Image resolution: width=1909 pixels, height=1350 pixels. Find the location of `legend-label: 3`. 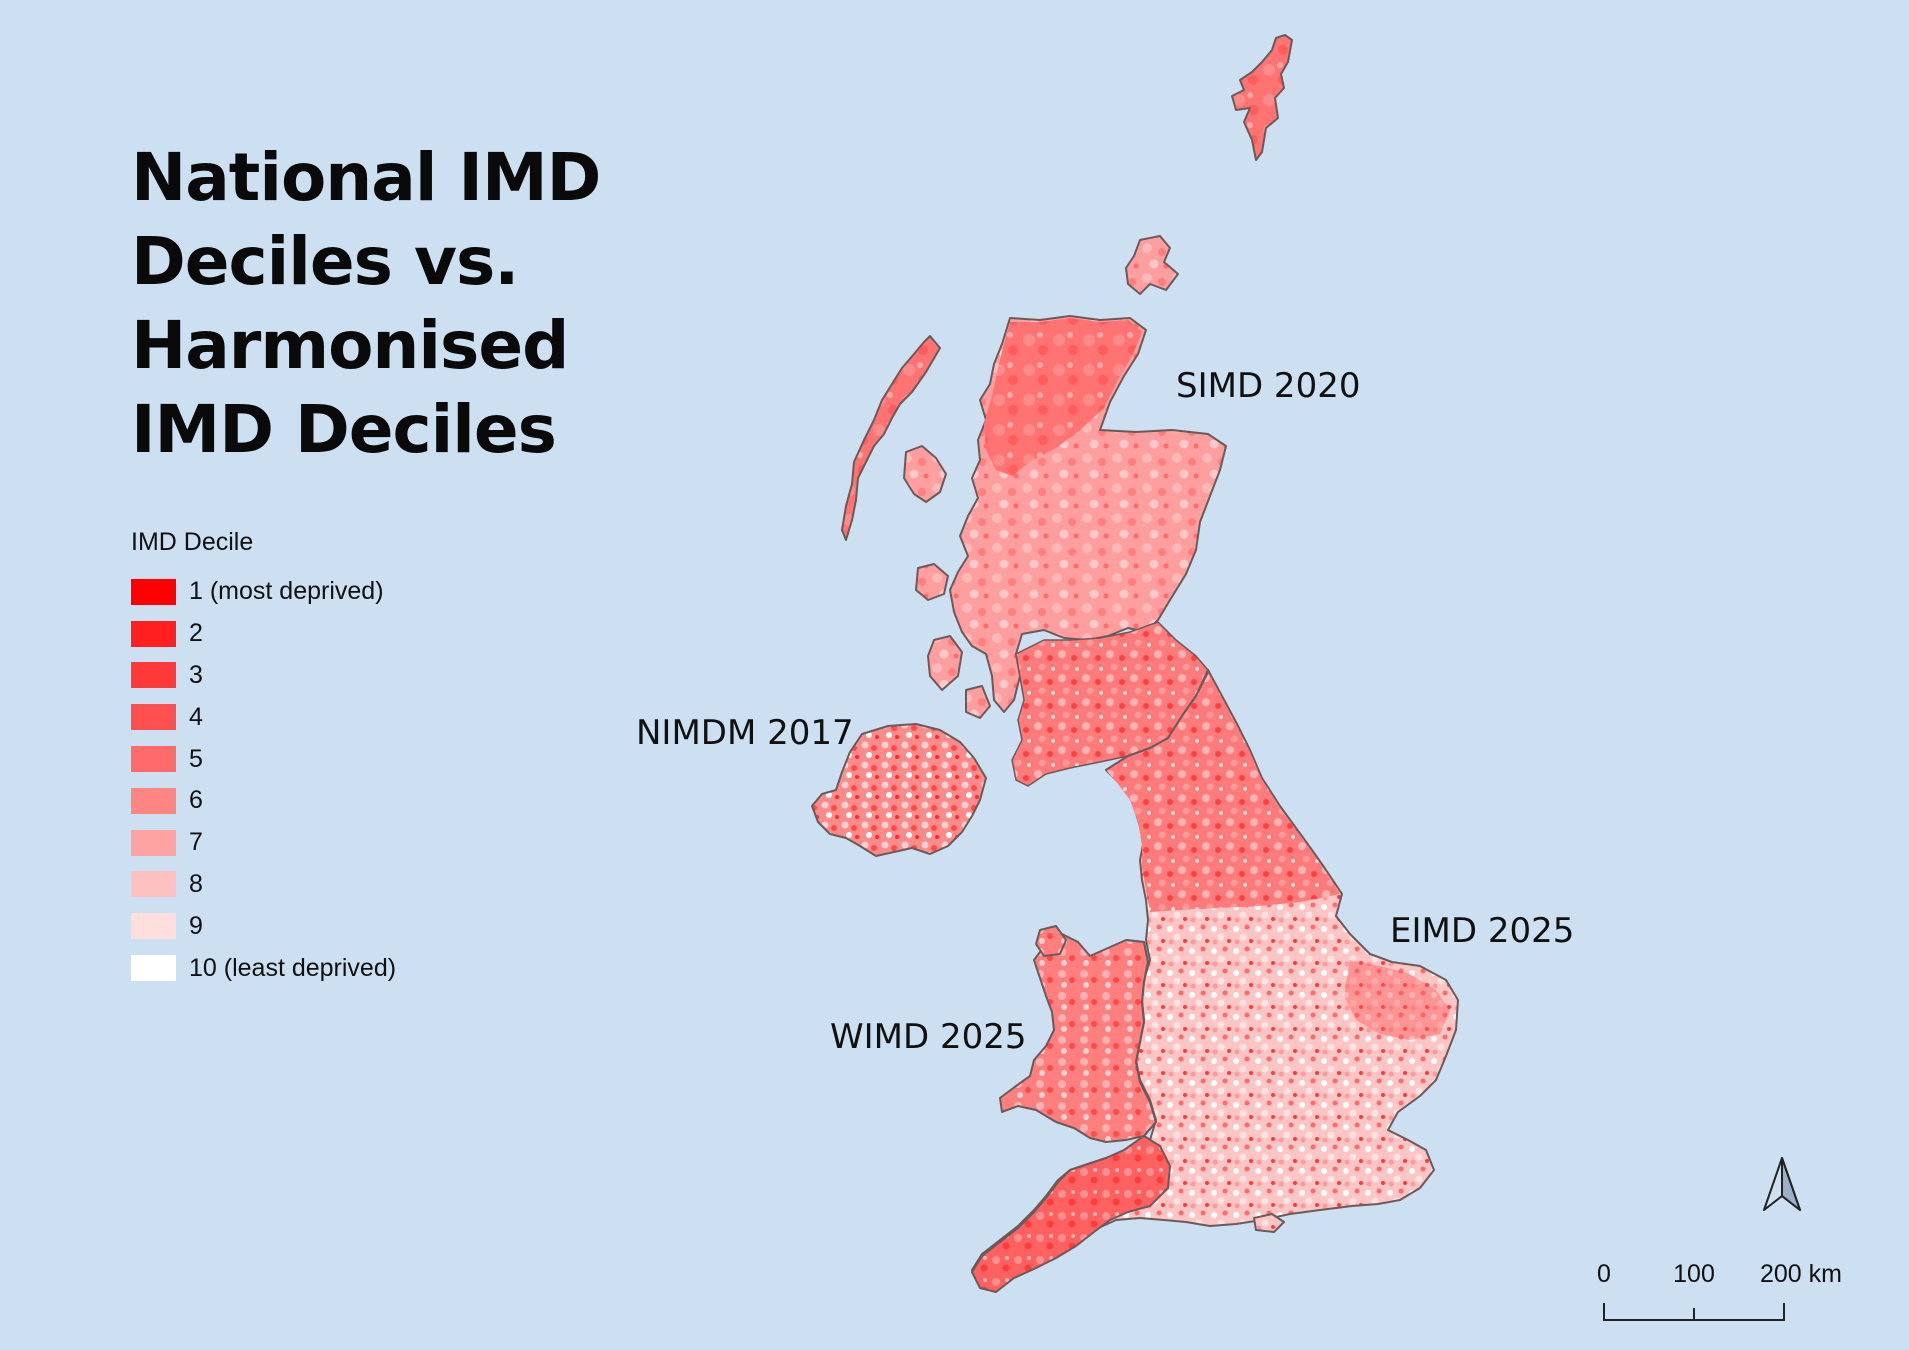

legend-label: 3 is located at coordinates (196, 674).